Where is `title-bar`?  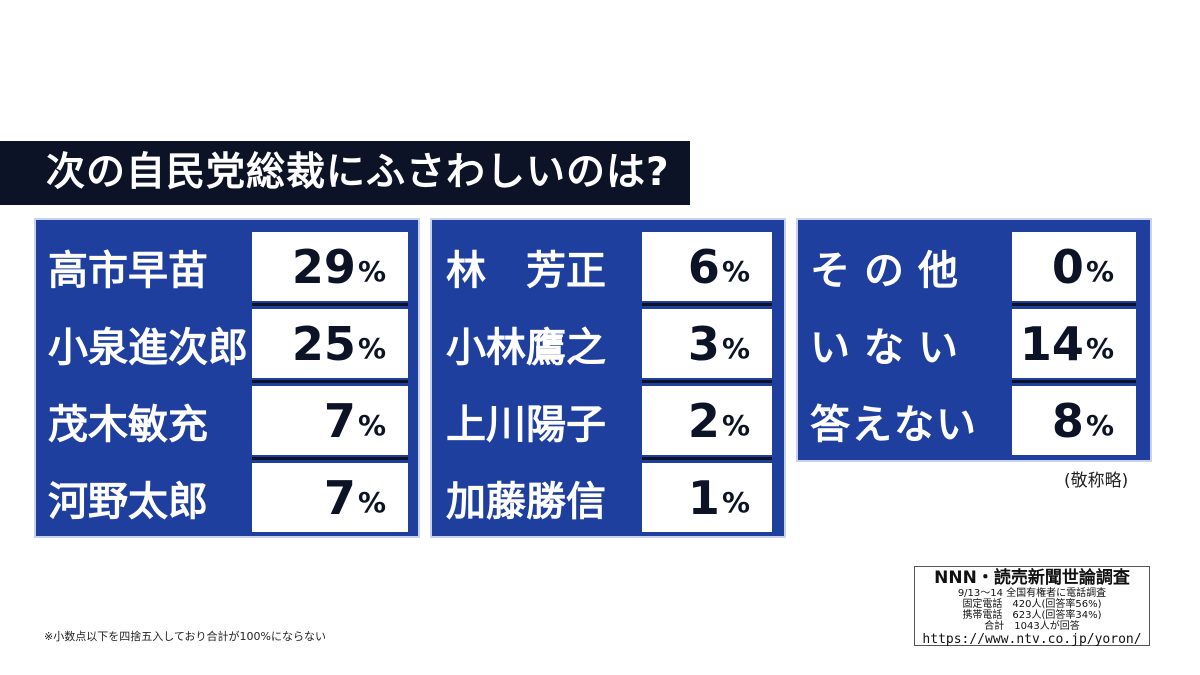
title-bar is located at coordinates (345, 173).